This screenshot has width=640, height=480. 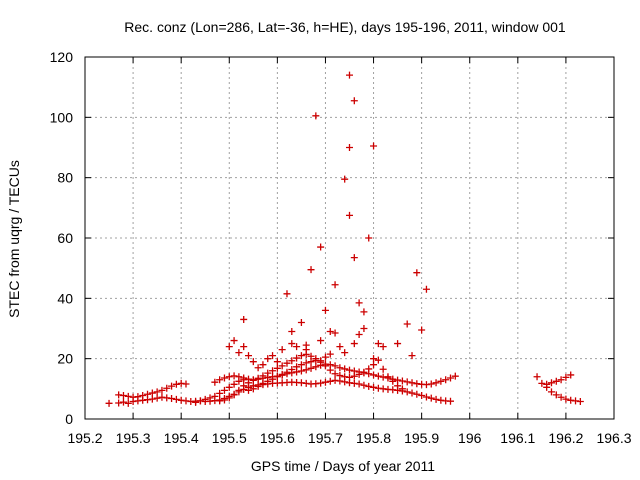 What do you see at coordinates (84, 438) in the screenshot?
I see `x-tick-label: 195.2` at bounding box center [84, 438].